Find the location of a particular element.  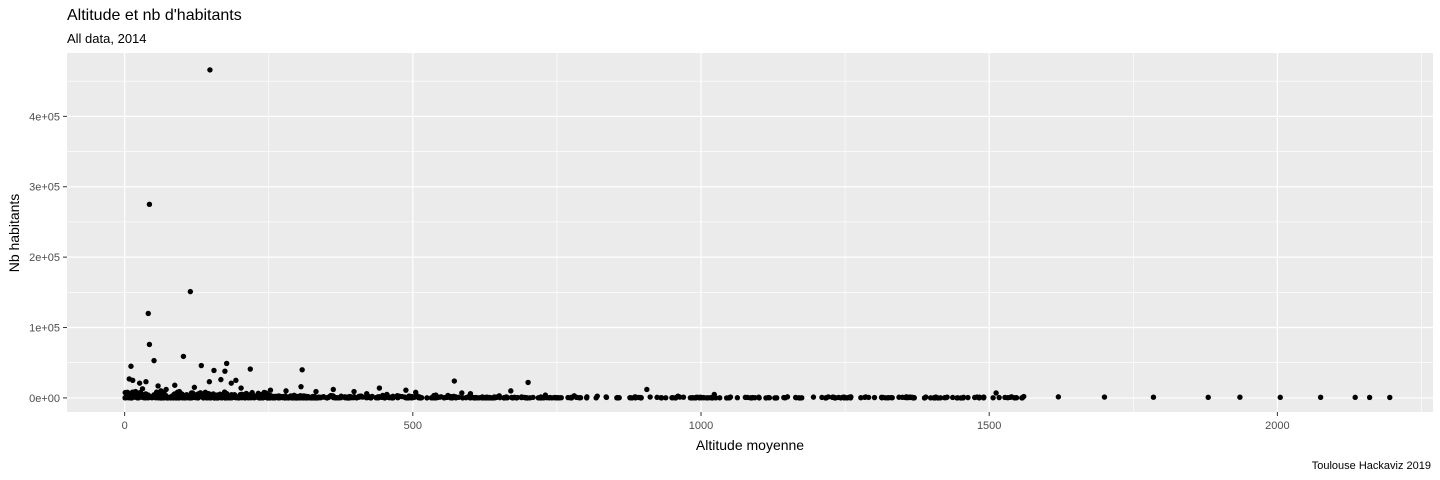

x-axis: 0 500 1000 1500 2000 is located at coordinates (706, 422).